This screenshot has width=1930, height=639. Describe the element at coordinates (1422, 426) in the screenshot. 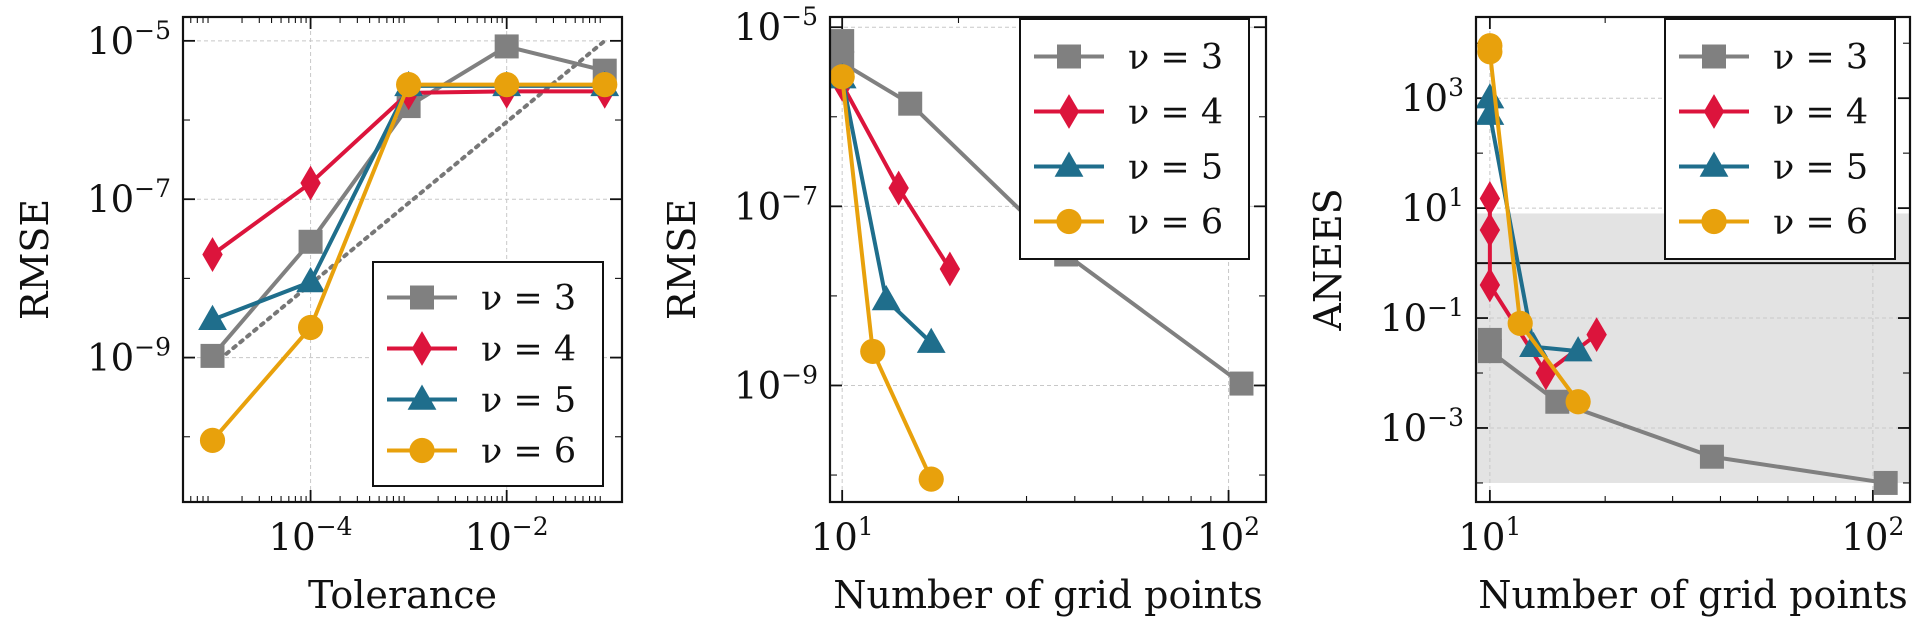

I see `y-tick-label: 10⁻³` at that location.